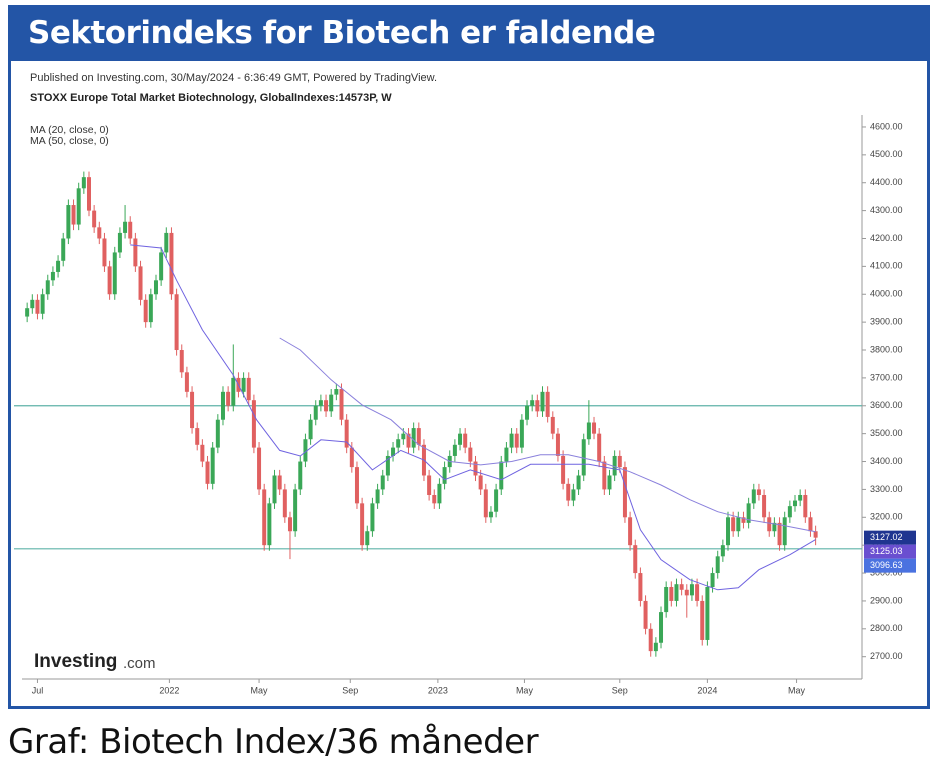 Image resolution: width=935 pixels, height=780 pixels. What do you see at coordinates (169, 690) in the screenshot?
I see `x-tick-label: 2022` at bounding box center [169, 690].